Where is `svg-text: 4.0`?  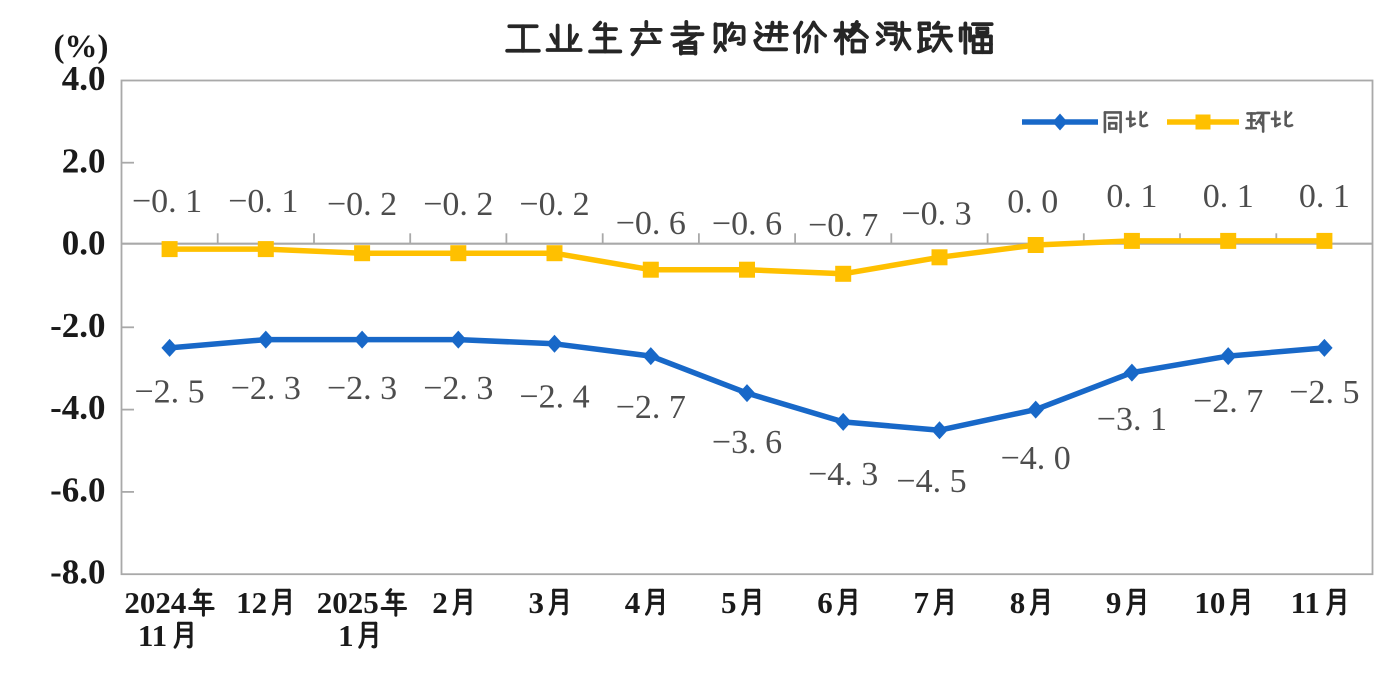 svg-text: 4.0 is located at coordinates (84, 78).